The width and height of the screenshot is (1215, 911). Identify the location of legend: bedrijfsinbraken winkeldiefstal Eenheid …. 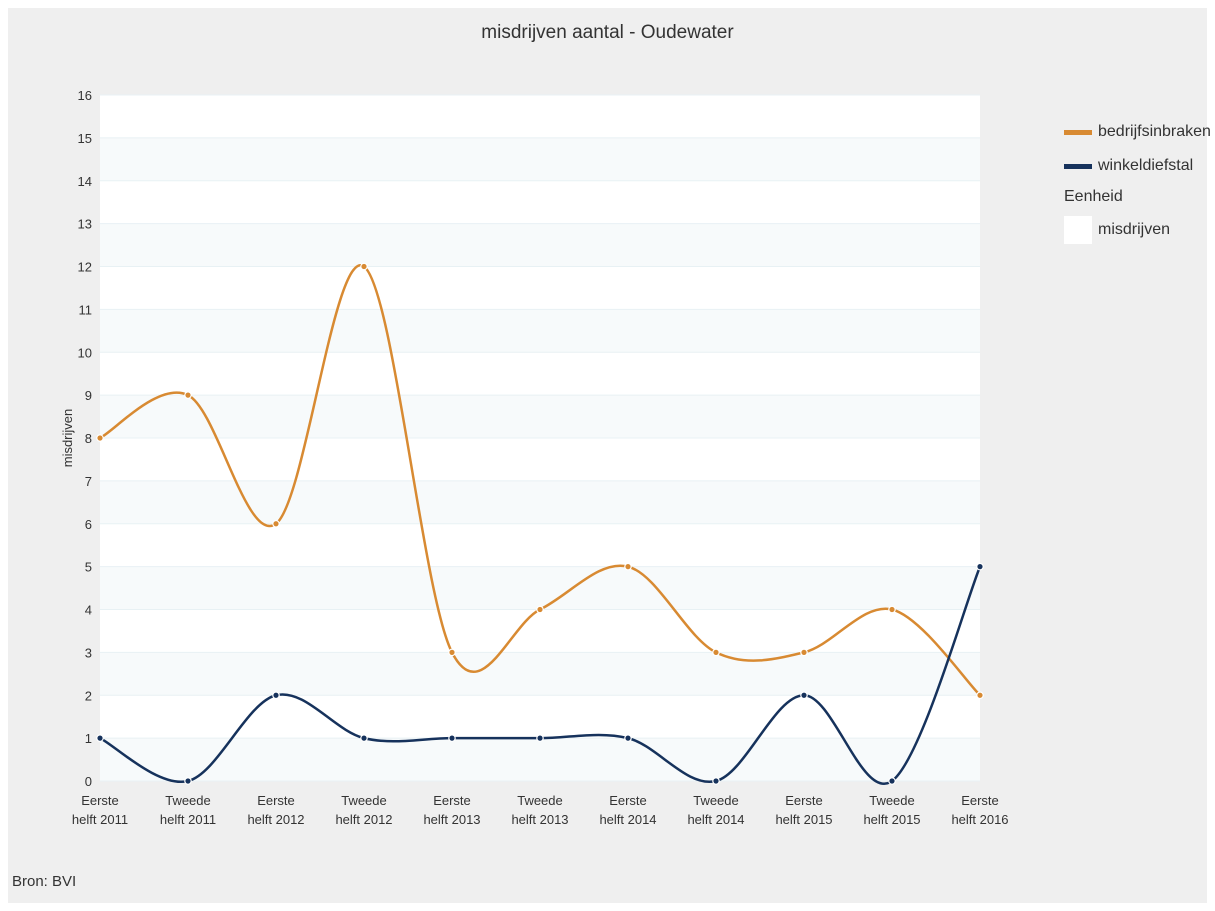
(1137, 181).